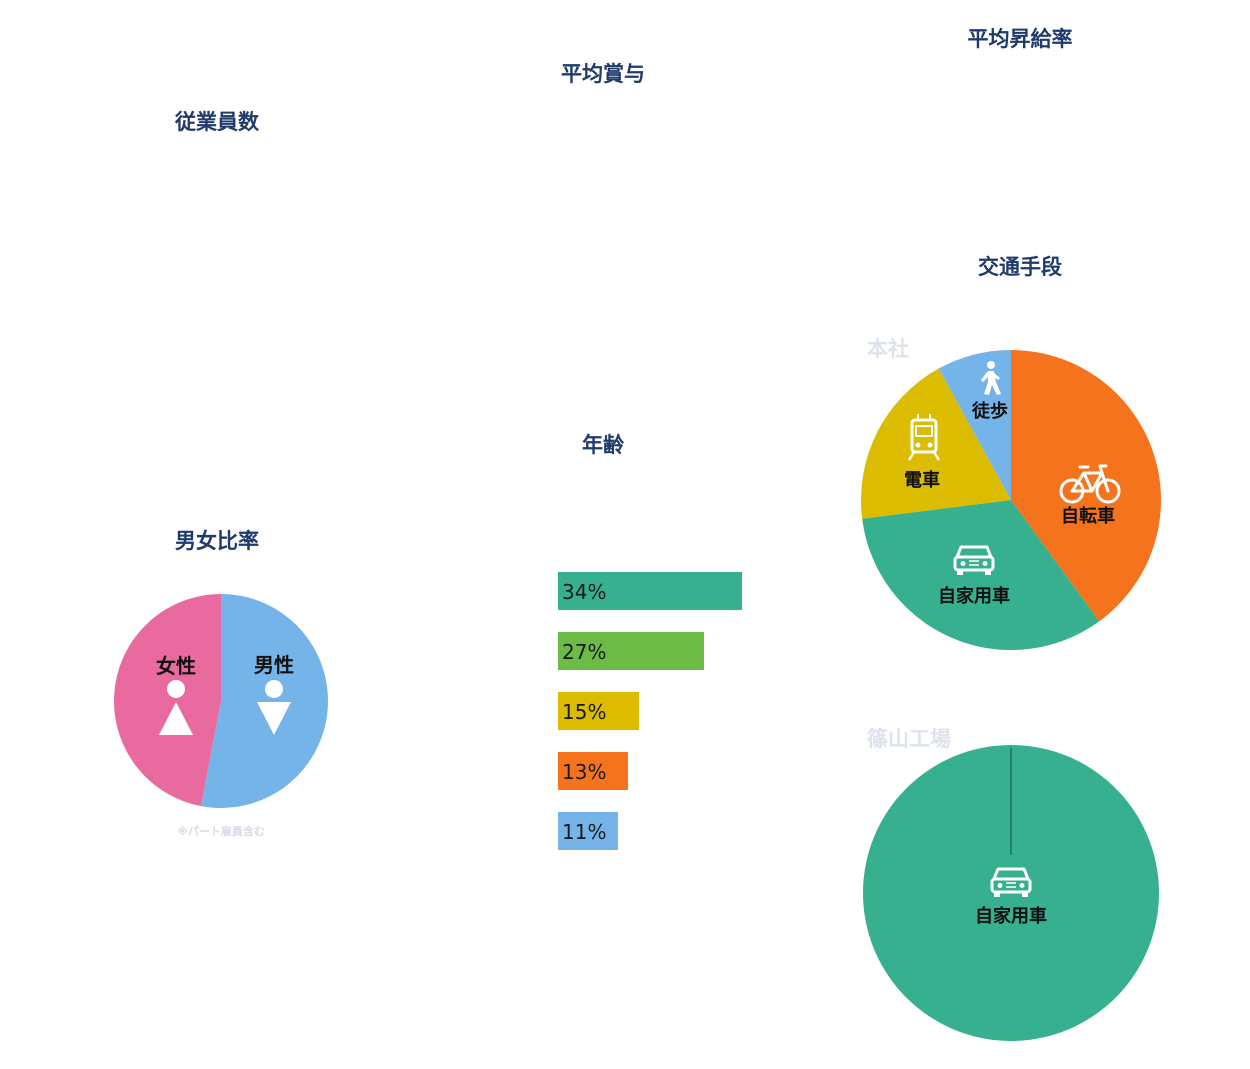 This screenshot has width=1250, height=1069. Describe the element at coordinates (603, 74) in the screenshot. I see `bonus-heading: 平均賞与` at that location.